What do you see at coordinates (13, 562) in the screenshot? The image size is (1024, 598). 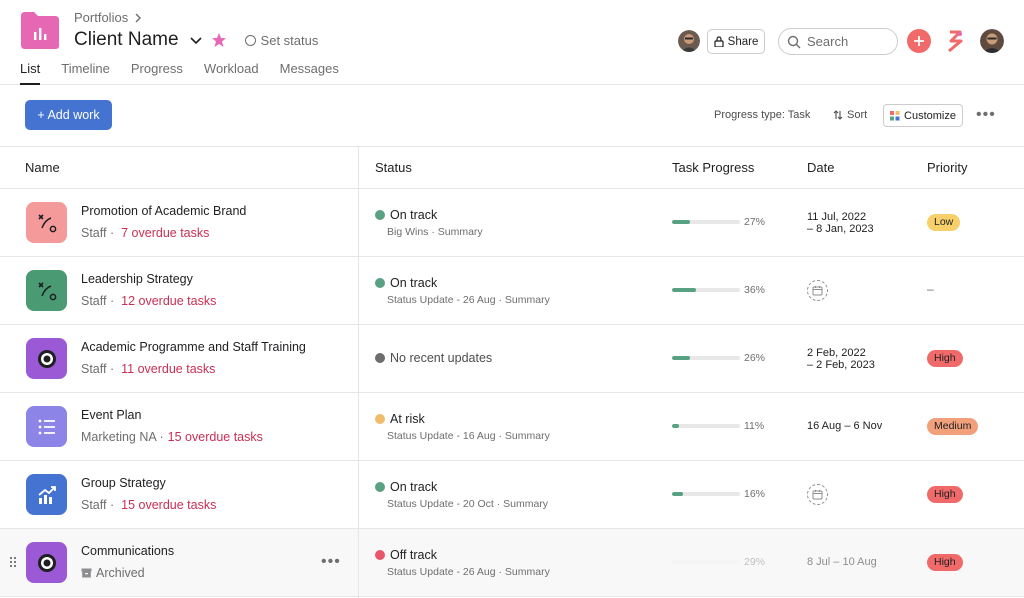 I see `drag-handle-icon` at bounding box center [13, 562].